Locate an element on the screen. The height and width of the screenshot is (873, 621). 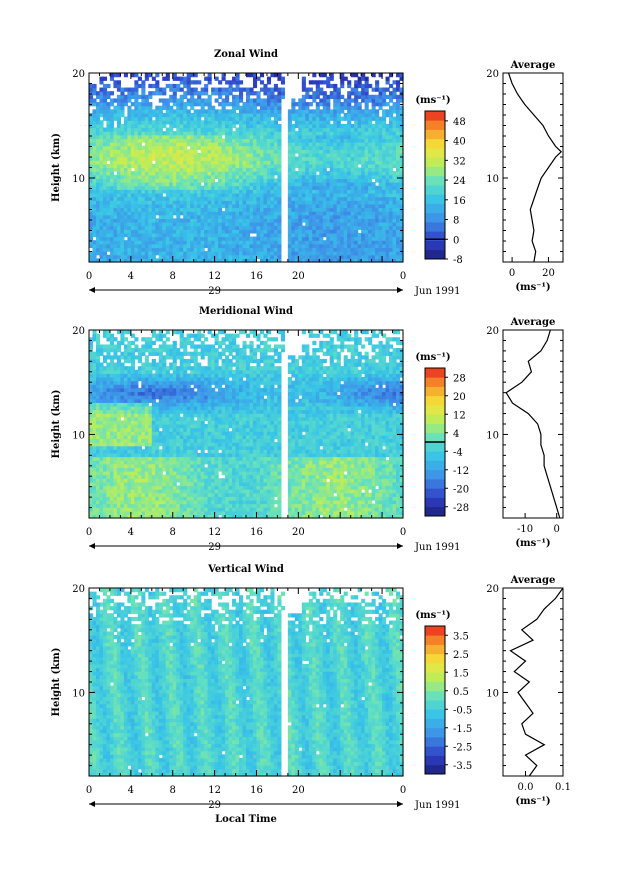
panel-title: Meridional Wind is located at coordinates (246, 311).